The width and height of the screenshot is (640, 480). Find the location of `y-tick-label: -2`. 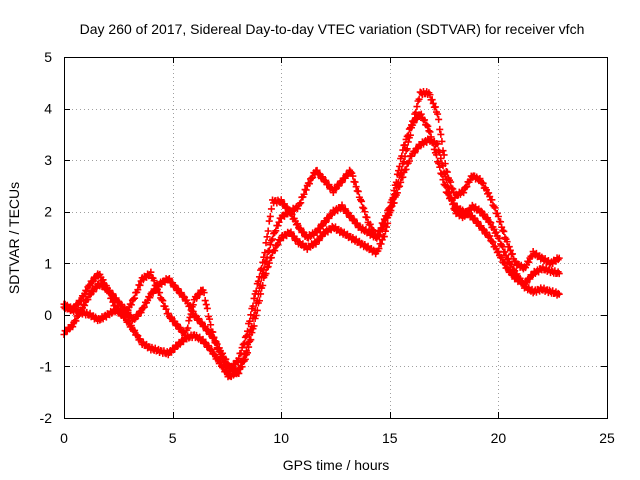

y-tick-label: -2 is located at coordinates (46, 418).